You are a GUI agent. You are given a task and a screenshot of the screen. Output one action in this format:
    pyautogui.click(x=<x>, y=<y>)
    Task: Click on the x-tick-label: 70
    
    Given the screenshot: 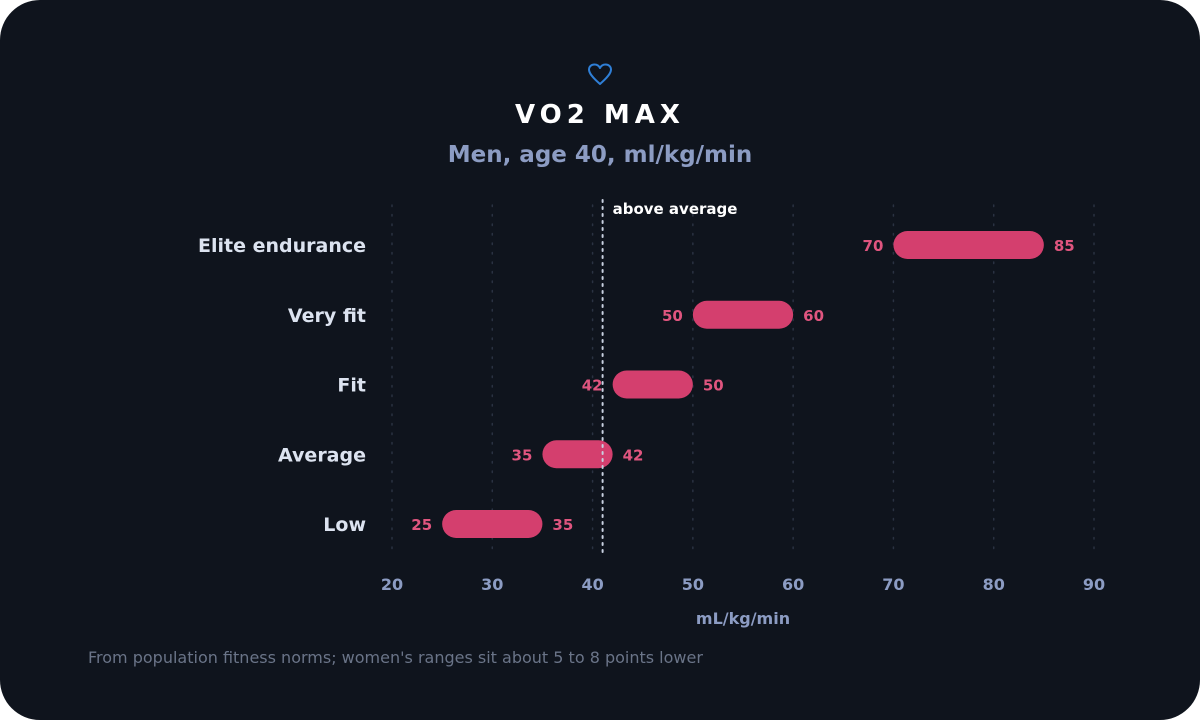 What is the action you would take?
    pyautogui.click(x=893, y=584)
    